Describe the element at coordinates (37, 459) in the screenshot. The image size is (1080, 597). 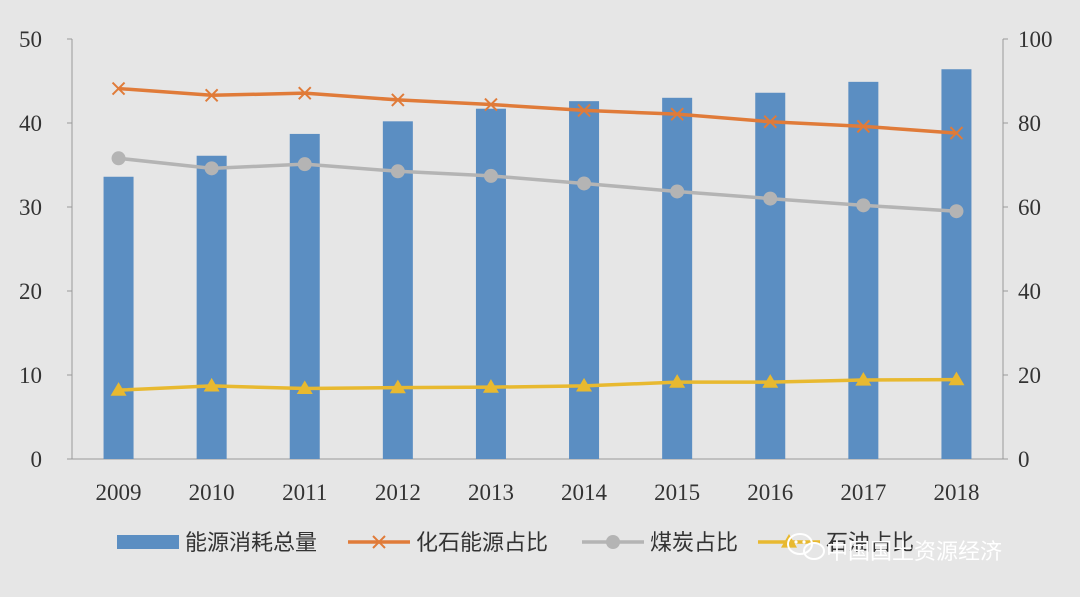
I see `left-tick-label: 0` at that location.